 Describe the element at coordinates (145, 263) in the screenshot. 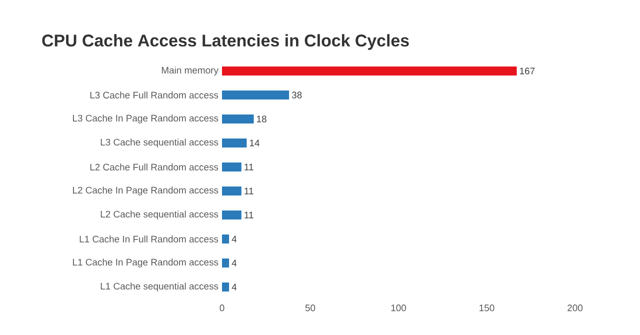

I see `y-tick-label: L1 Cache In Page Random access` at that location.